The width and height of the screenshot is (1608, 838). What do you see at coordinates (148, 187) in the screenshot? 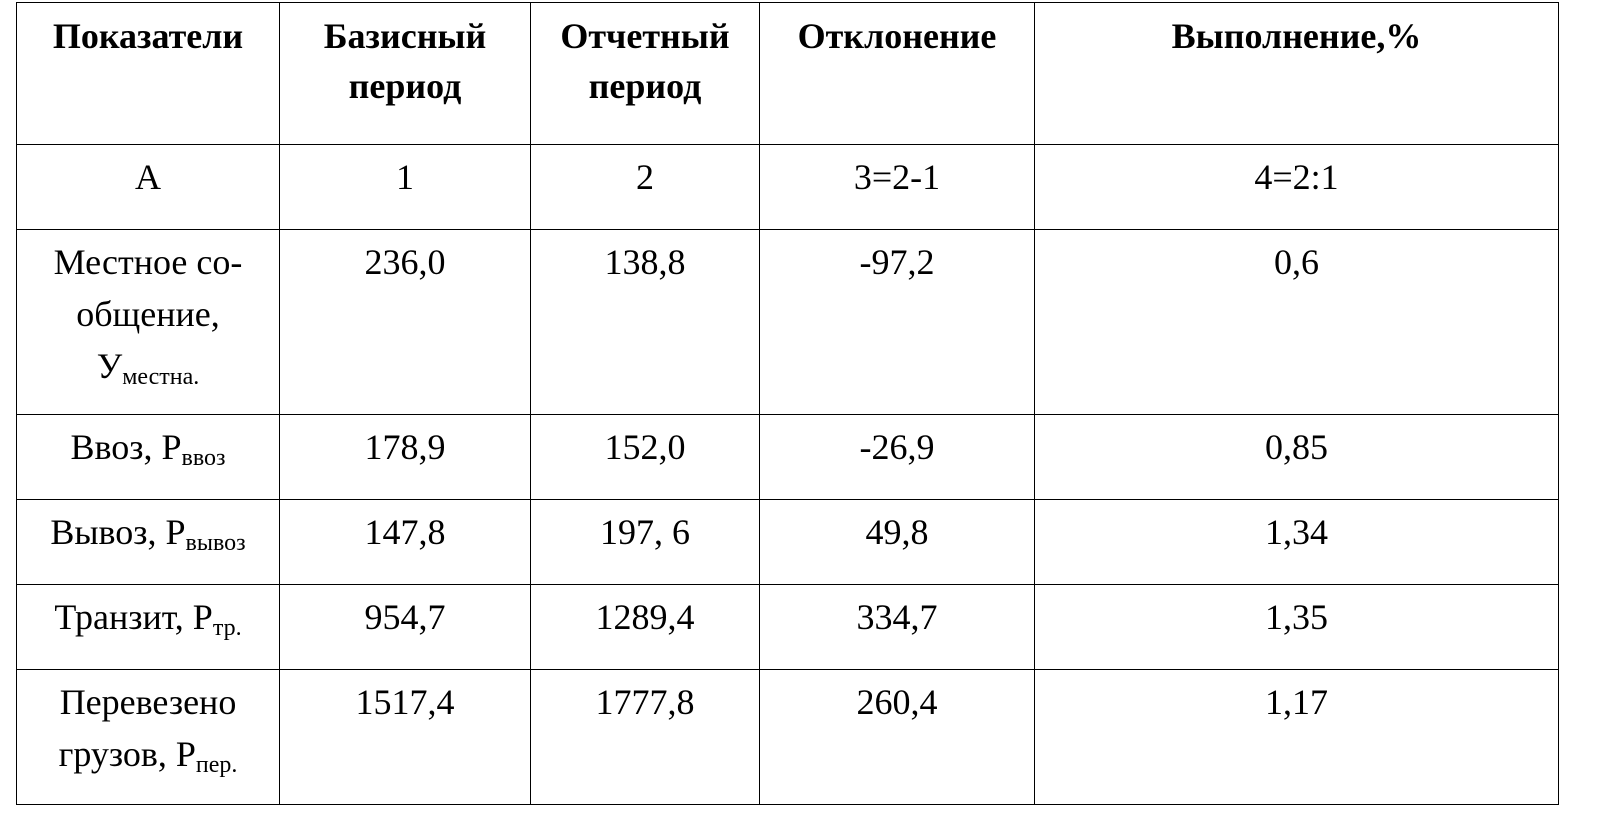
I see `index-cell: А` at bounding box center [148, 187].